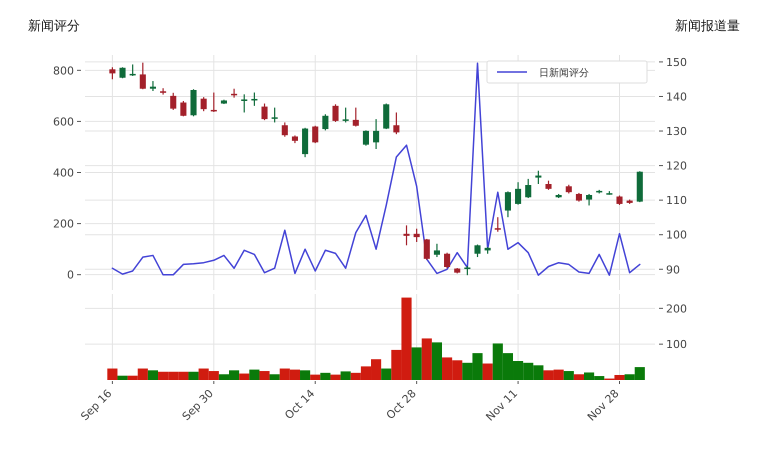 This screenshot has height=455, width=768. Describe the element at coordinates (707, 26) in the screenshot. I see `y2-axis-title: 新闻报道量` at that location.